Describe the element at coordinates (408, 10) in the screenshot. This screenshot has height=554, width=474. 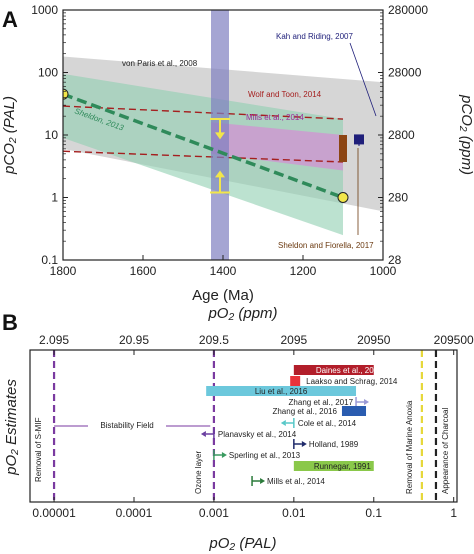
I see `a-ytick-right-label: 280000` at that location.